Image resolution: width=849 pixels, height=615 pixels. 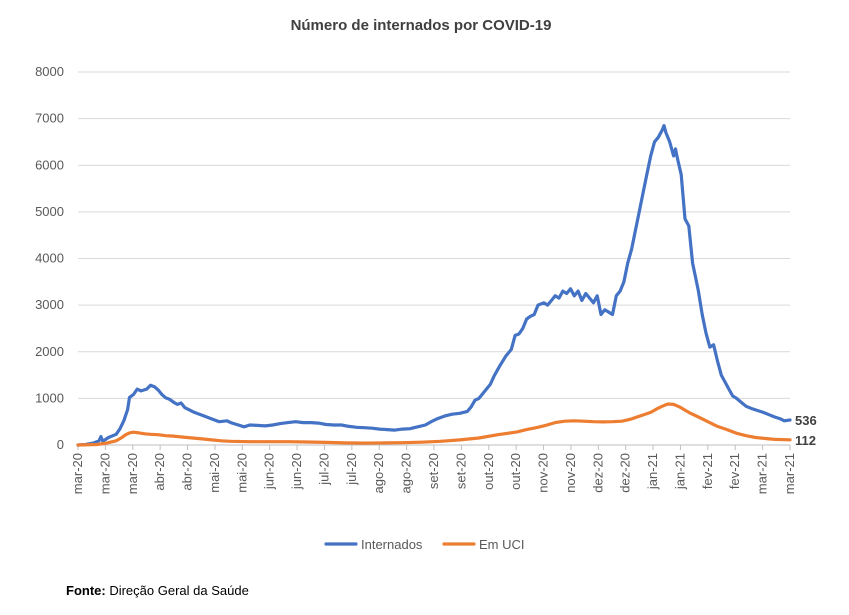 I want to click on end-data-label: 536, so click(x=806, y=420).